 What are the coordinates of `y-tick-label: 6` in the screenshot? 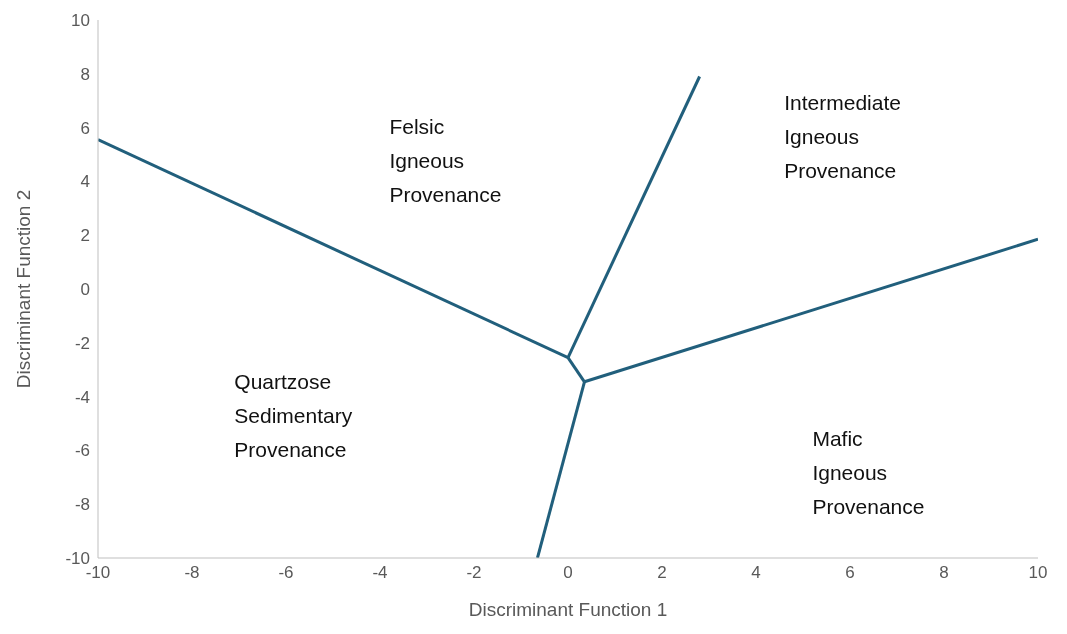 It's located at (85, 128).